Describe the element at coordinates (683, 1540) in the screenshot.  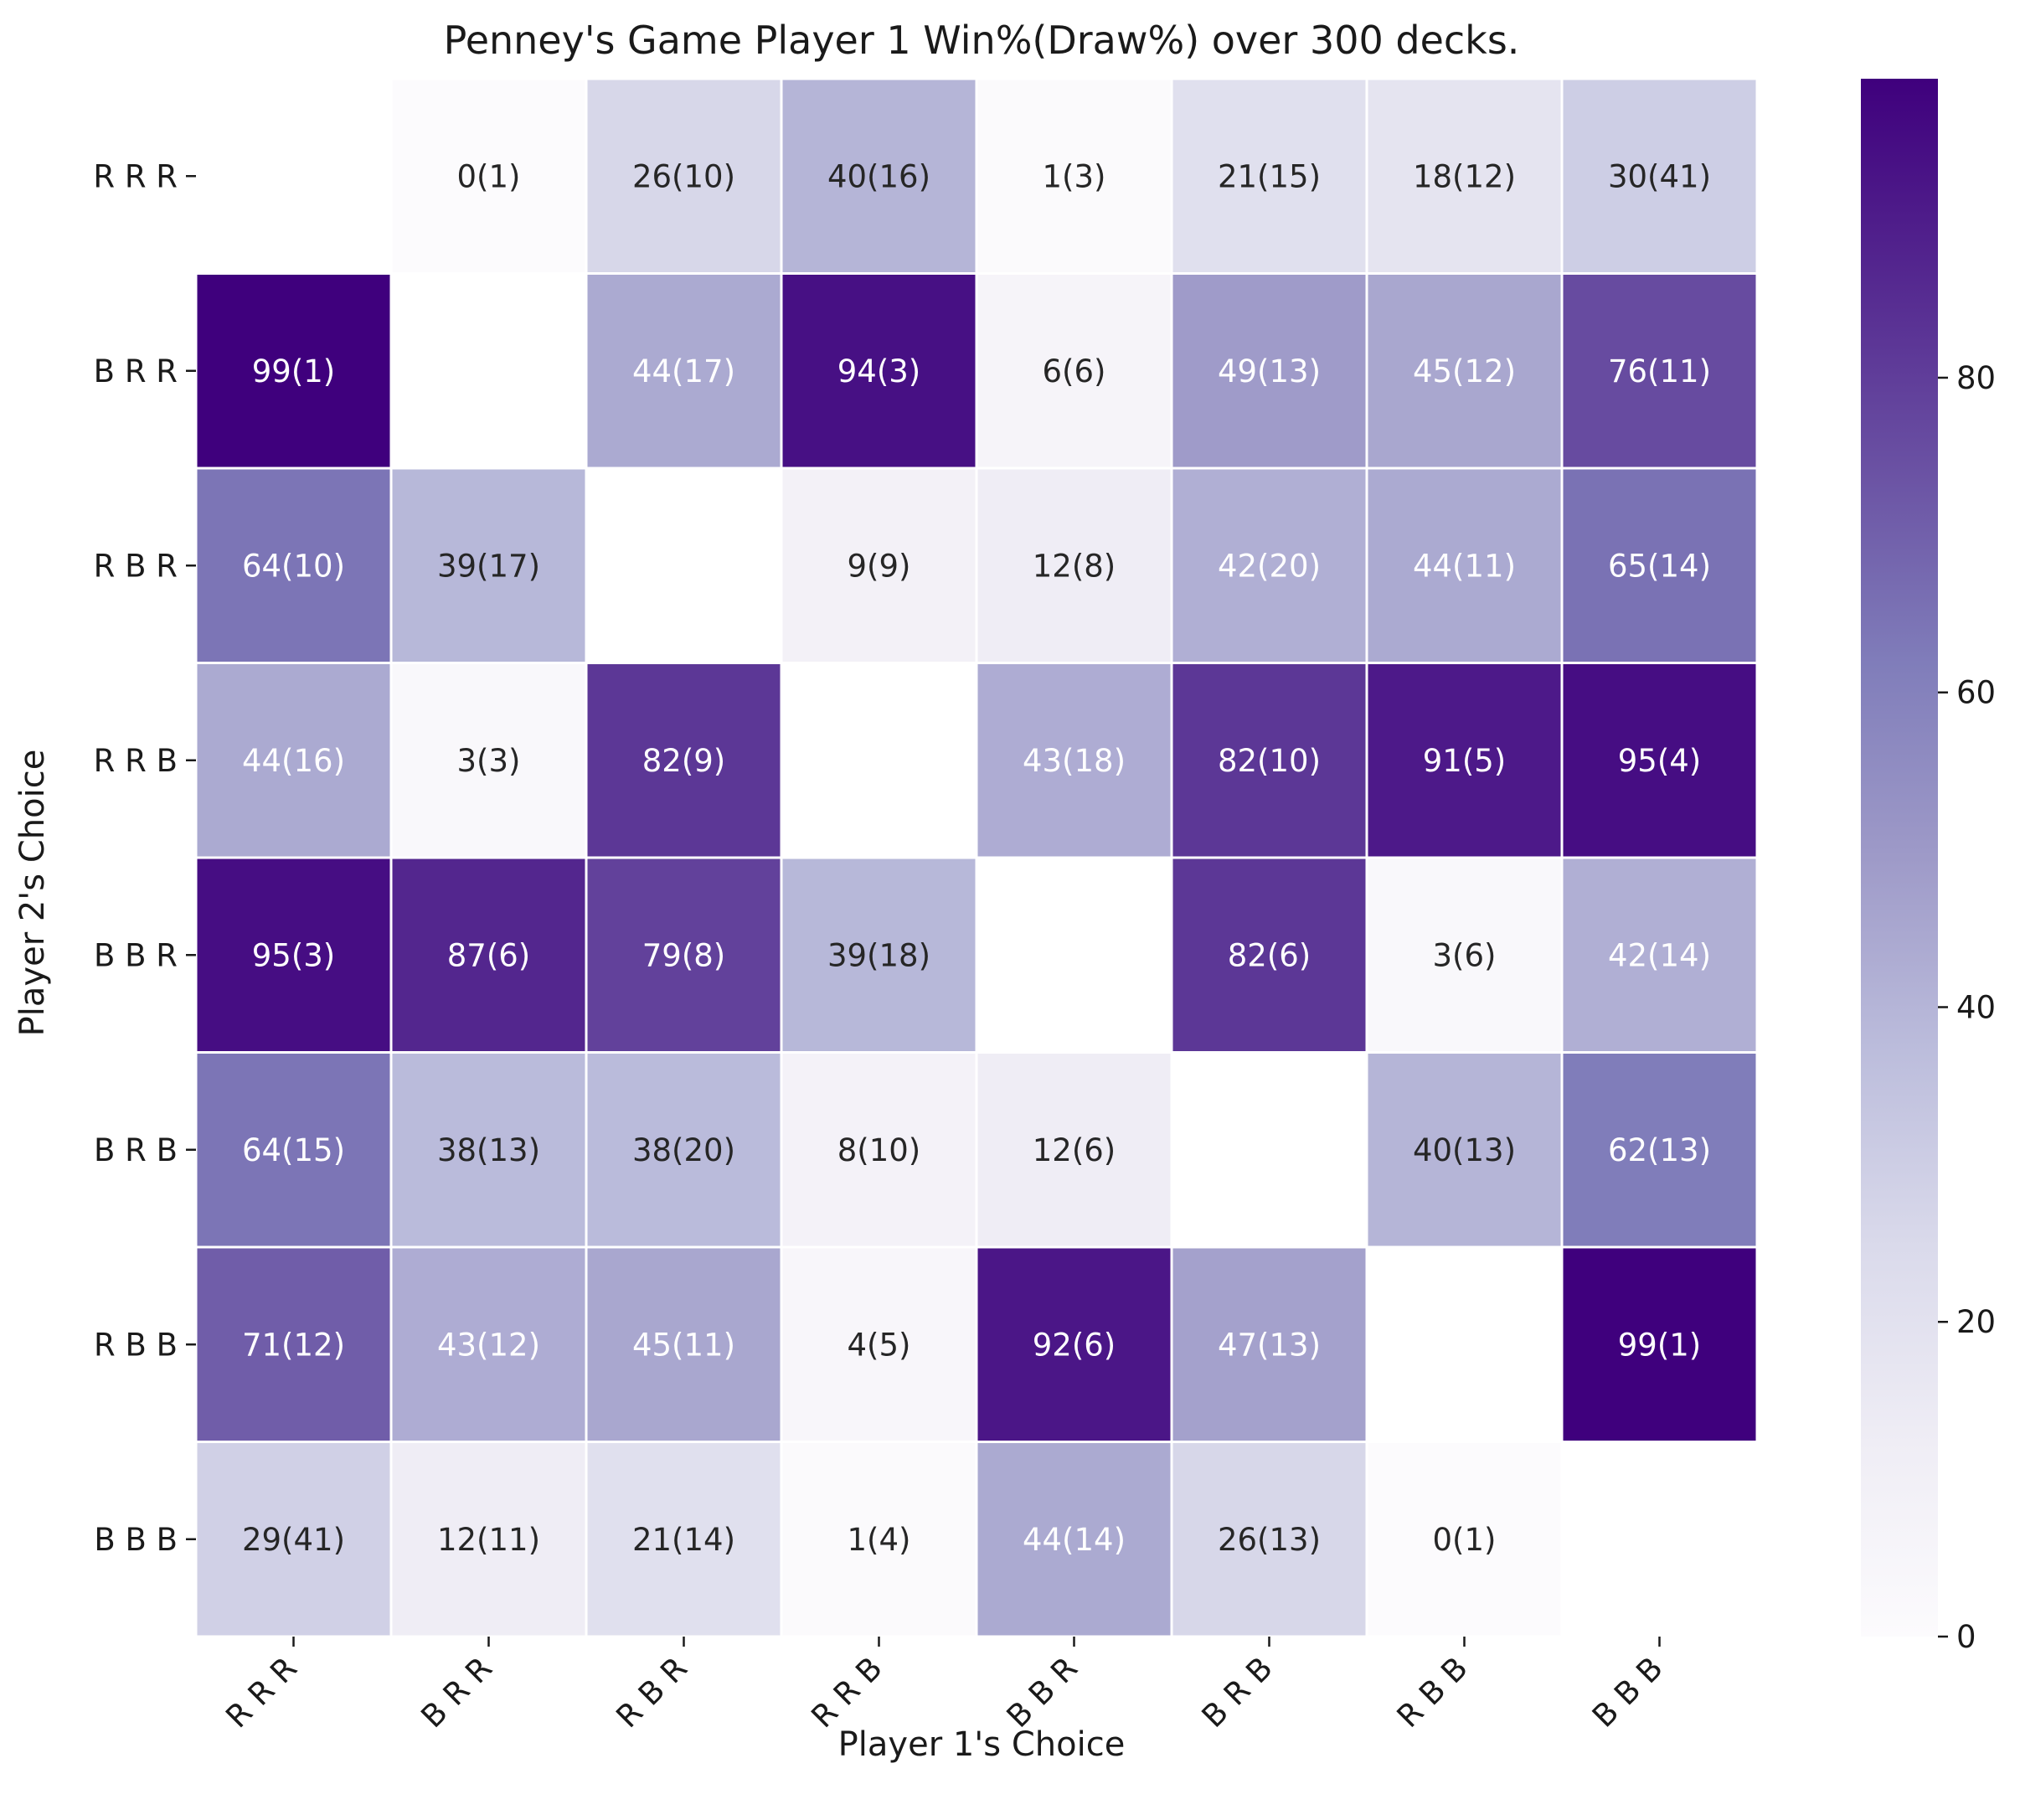
I see `cell-annotation: 21(14)` at that location.